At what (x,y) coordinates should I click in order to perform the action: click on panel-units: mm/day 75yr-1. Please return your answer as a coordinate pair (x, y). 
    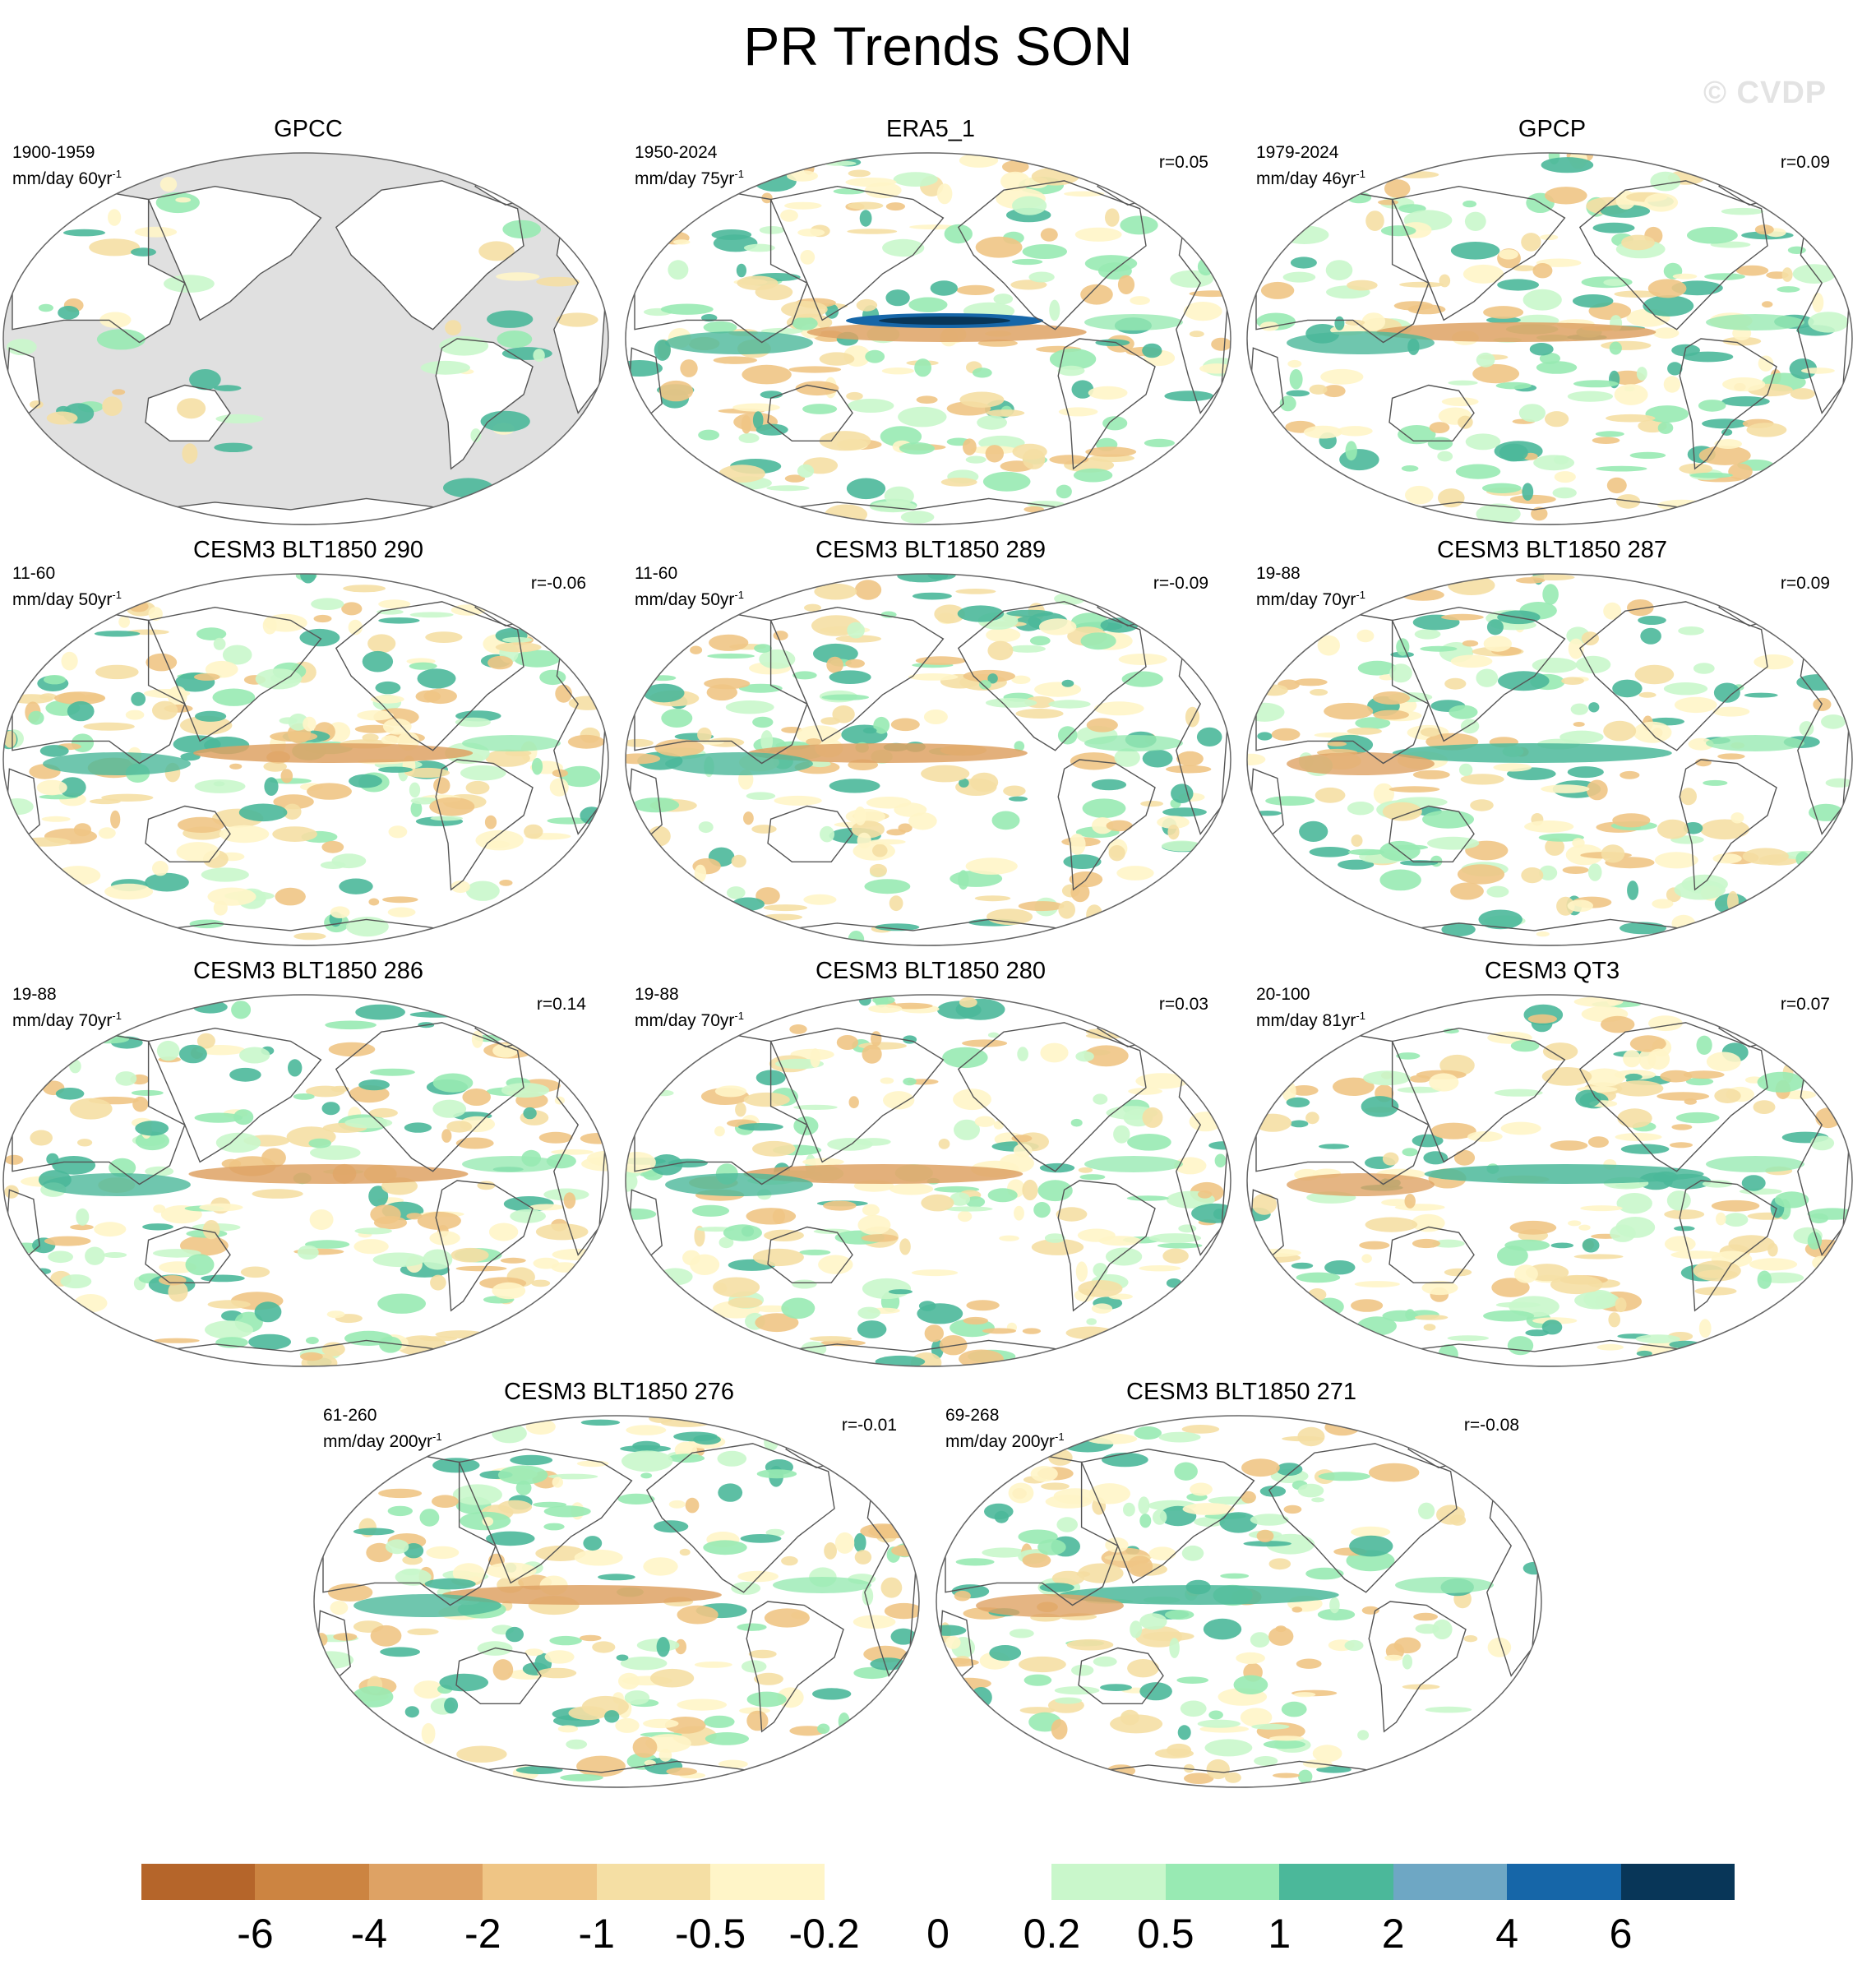
    Looking at the image, I should click on (690, 178).